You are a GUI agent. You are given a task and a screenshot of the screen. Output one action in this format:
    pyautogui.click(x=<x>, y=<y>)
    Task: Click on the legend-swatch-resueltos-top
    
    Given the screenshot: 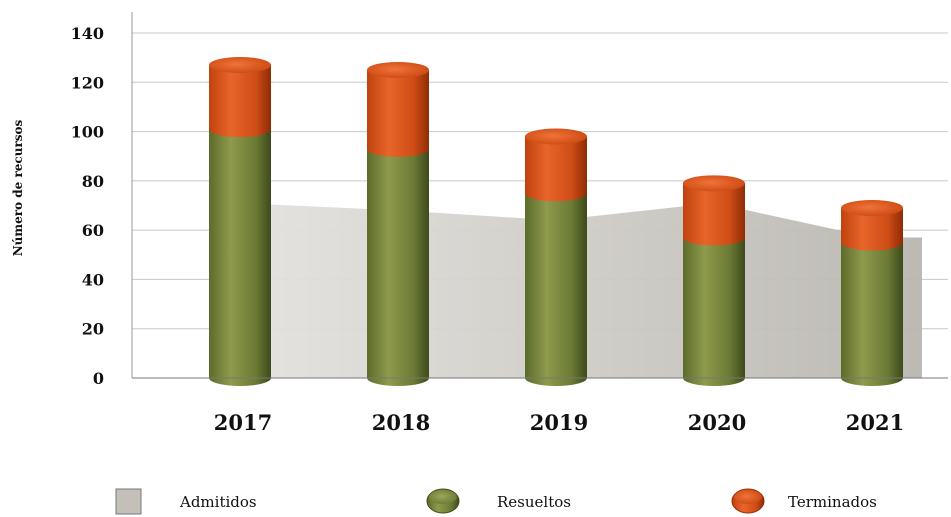 What is the action you would take?
    pyautogui.click(x=443, y=497)
    